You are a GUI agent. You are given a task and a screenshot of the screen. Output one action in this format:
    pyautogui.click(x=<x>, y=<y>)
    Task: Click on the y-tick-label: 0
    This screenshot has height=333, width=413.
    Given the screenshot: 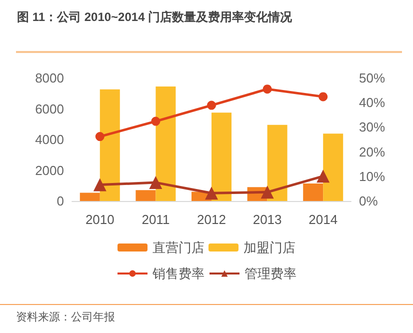 What is the action you would take?
    pyautogui.click(x=60, y=201)
    